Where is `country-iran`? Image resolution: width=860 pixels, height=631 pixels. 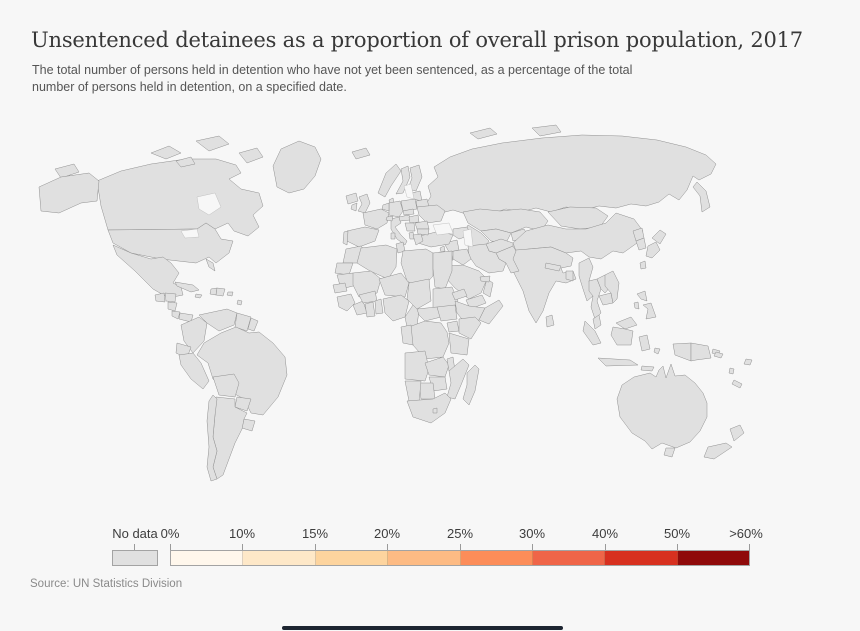
country-iran is located at coordinates (487, 258).